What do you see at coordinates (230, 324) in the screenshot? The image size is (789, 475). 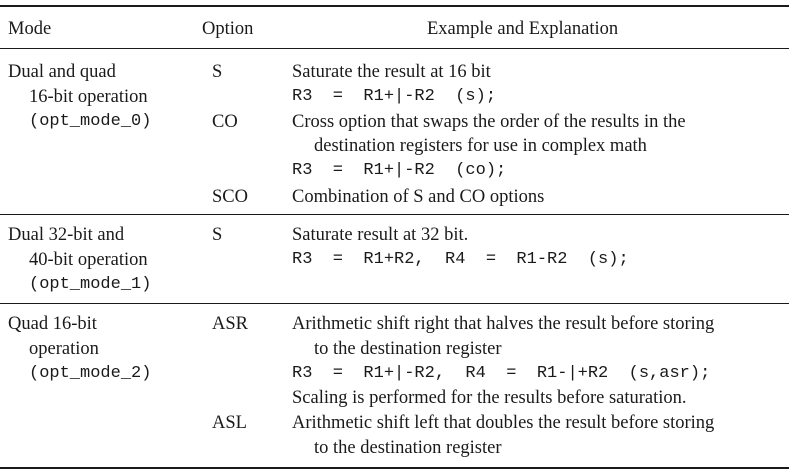 I see `option-asr: ASR` at bounding box center [230, 324].